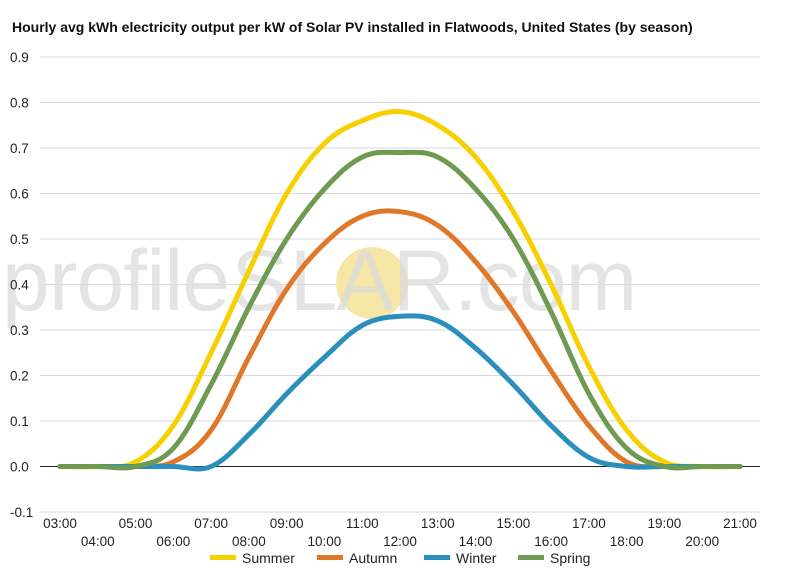 This screenshot has width=800, height=570. I want to click on y-tick-label: 0.1, so click(19, 421).